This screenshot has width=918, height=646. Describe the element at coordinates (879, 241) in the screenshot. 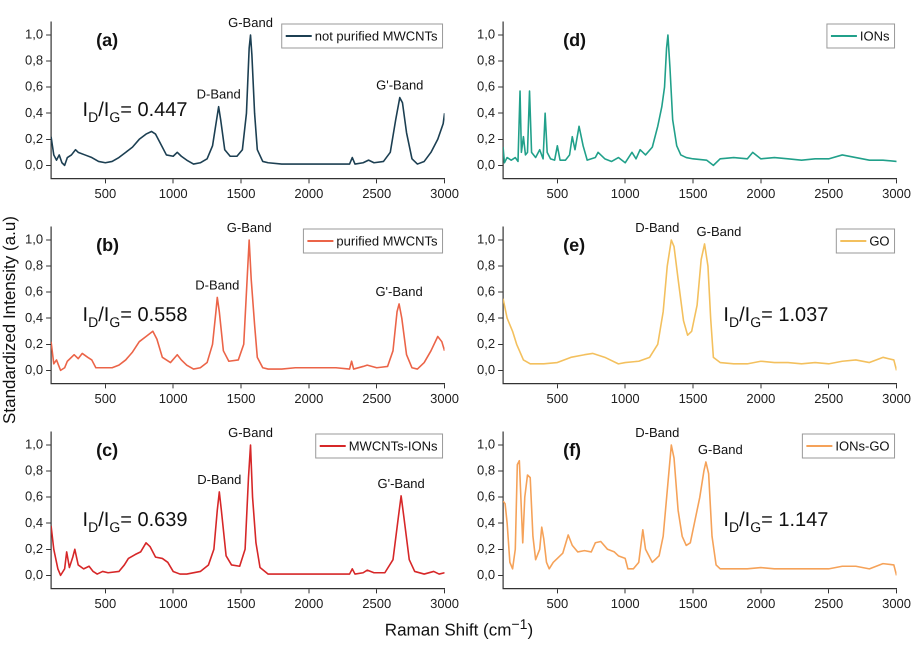

I see `legend-label: GO` at that location.